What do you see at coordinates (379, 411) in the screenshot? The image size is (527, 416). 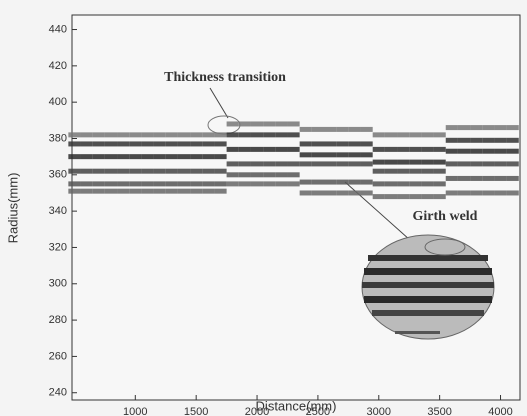 I see `x-tick-label: 3000` at bounding box center [379, 411].